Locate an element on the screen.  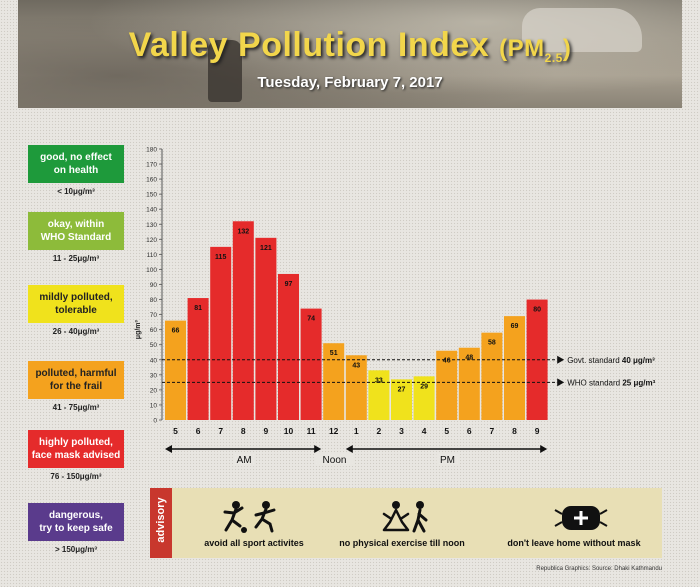
y-tick-label: 30 is located at coordinates (154, 375).